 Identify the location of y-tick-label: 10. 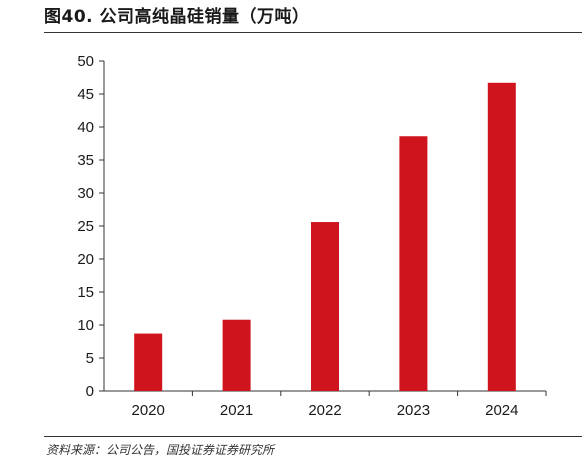
(85, 325).